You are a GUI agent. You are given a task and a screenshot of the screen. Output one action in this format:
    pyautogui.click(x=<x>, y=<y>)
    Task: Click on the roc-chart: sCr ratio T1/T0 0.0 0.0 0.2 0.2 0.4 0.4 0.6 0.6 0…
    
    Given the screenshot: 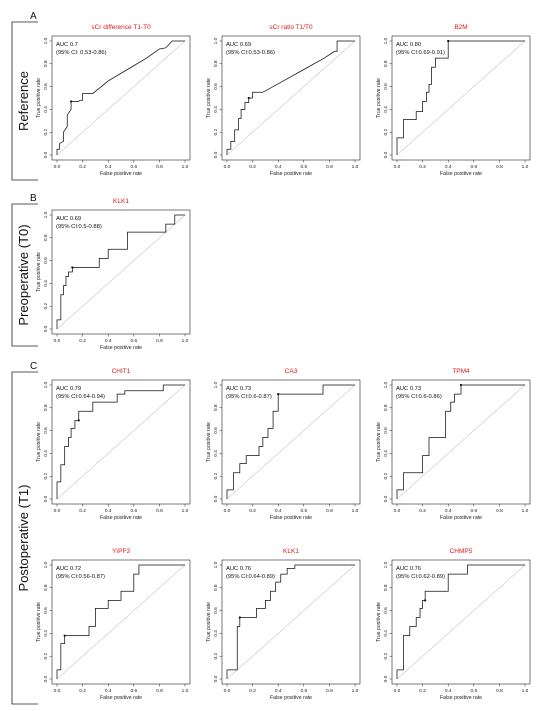 What is the action you would take?
    pyautogui.click(x=283, y=100)
    